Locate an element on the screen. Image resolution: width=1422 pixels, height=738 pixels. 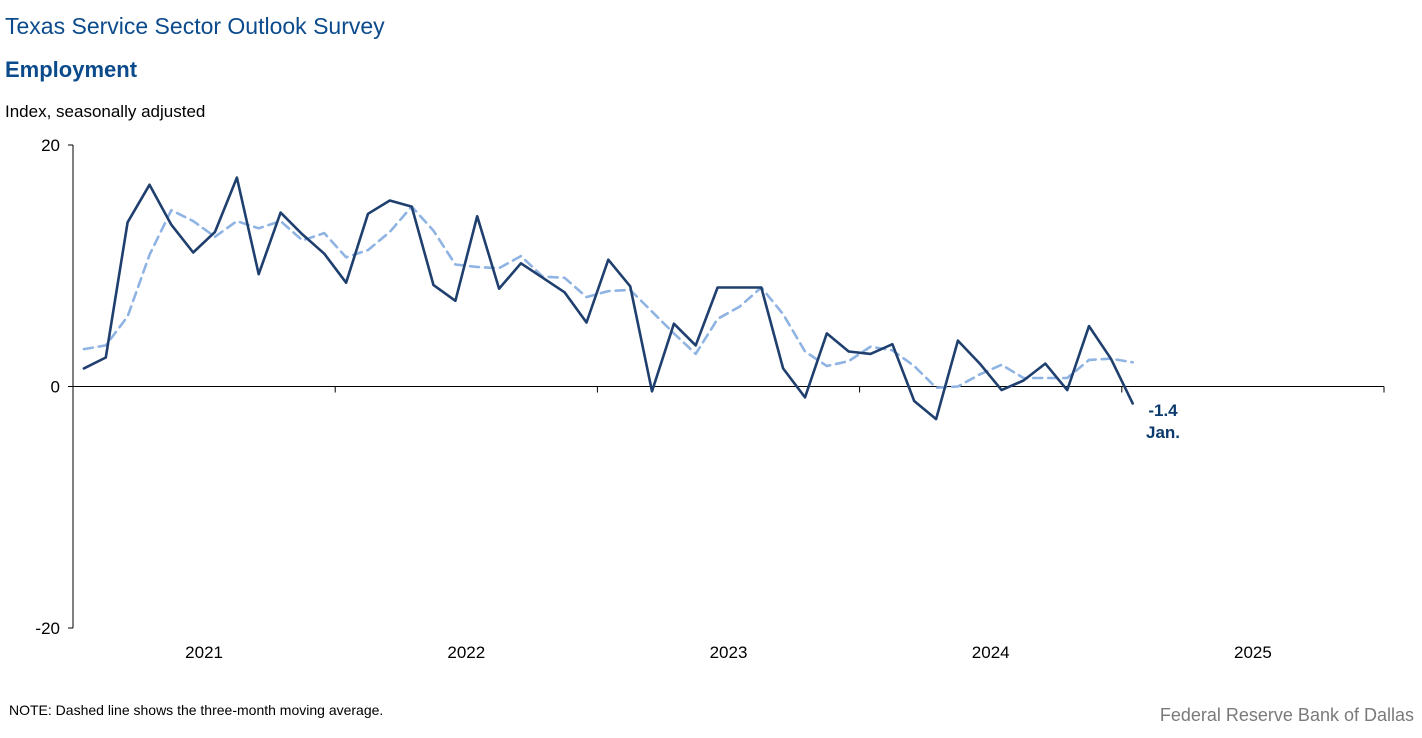
y-tick-label: 0 is located at coordinates (55, 387).